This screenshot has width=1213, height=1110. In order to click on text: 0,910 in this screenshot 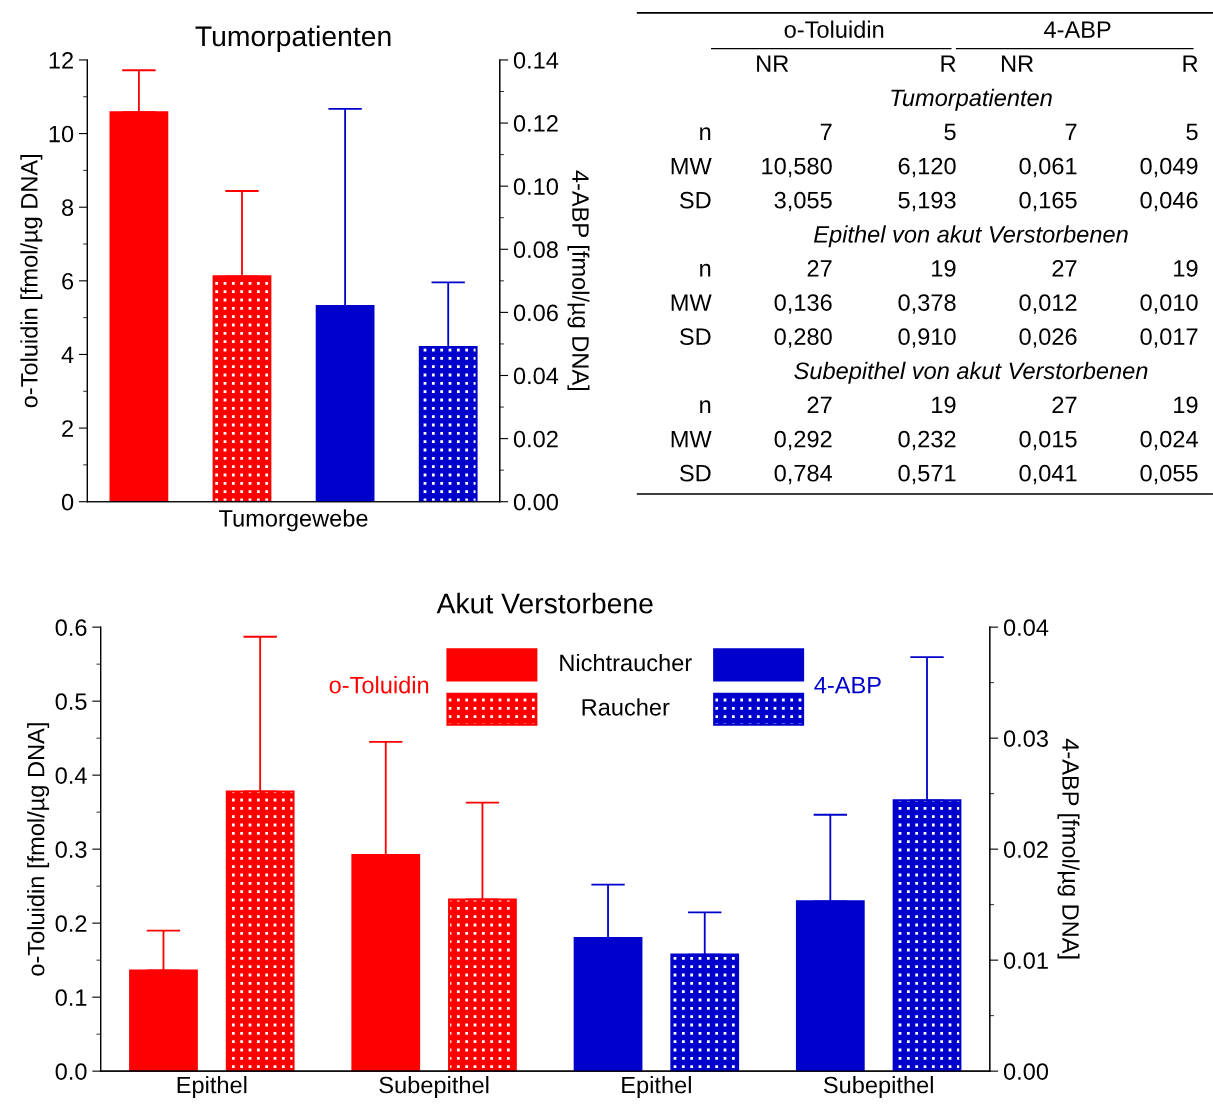, I will do `click(927, 338)`.